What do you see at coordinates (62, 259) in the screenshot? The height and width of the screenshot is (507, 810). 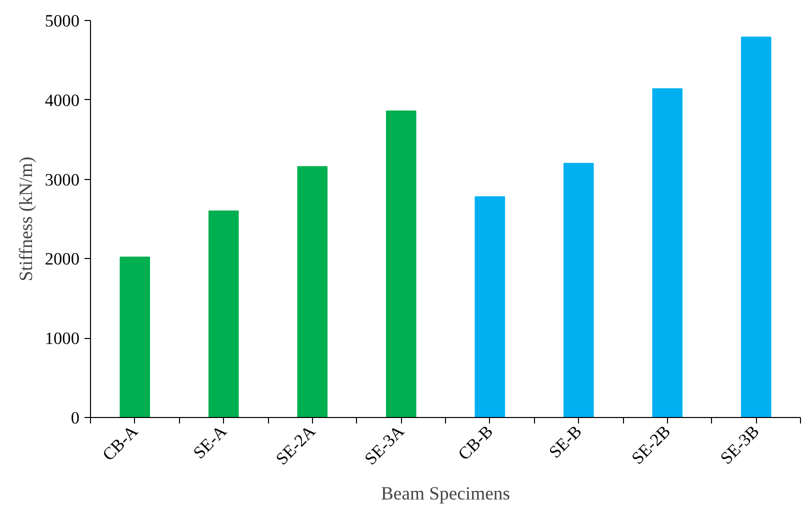 I see `y-tick-label: 2000` at bounding box center [62, 259].